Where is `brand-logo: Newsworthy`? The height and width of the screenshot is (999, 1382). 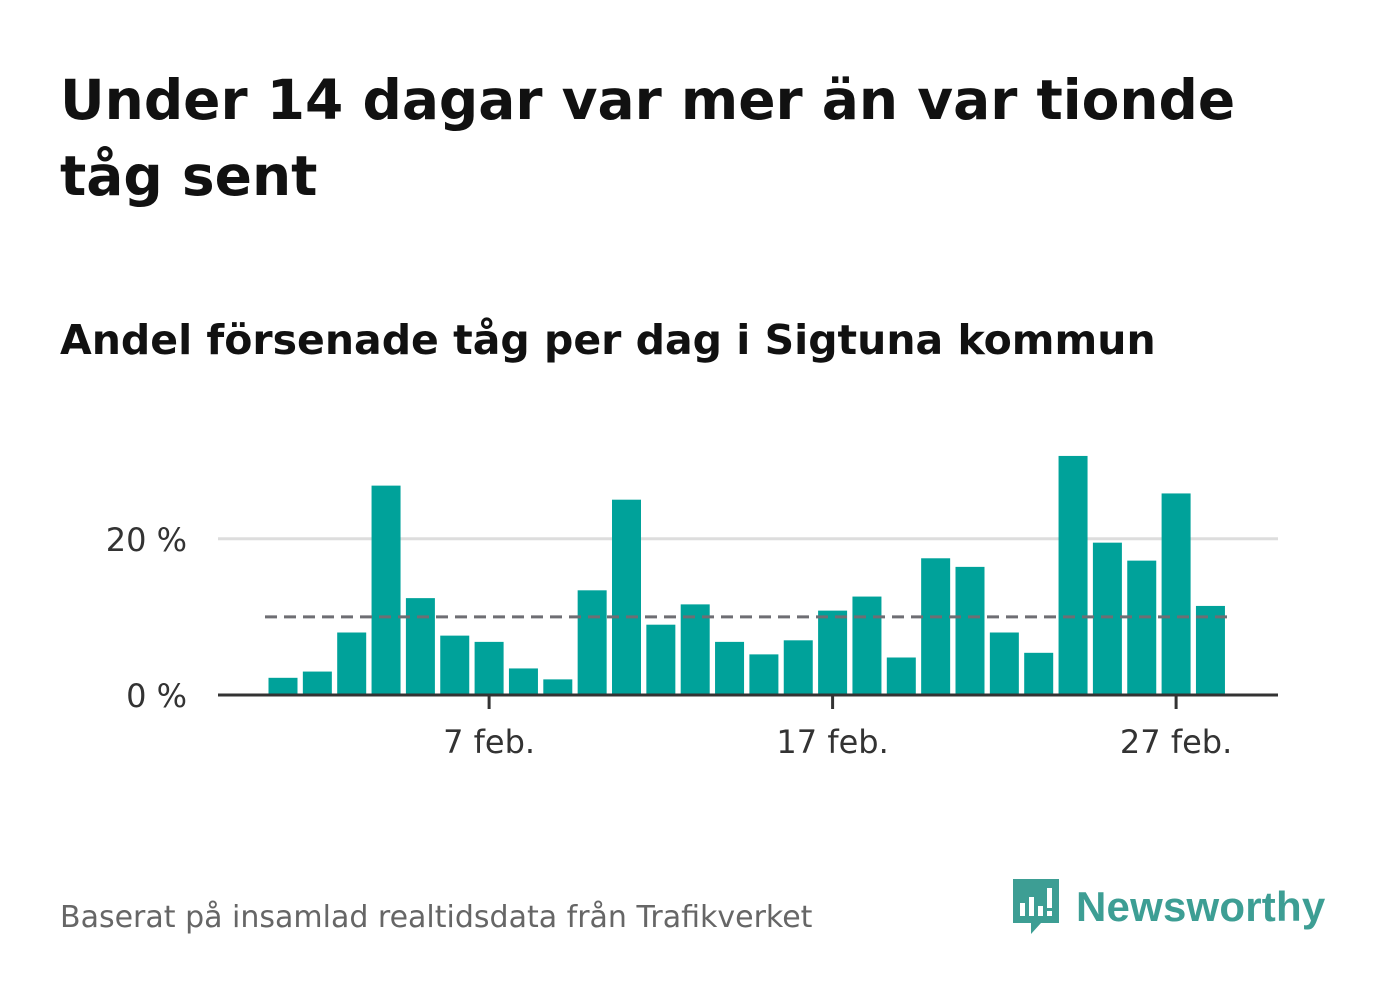 brand-logo: Newsworthy is located at coordinates (1167, 907).